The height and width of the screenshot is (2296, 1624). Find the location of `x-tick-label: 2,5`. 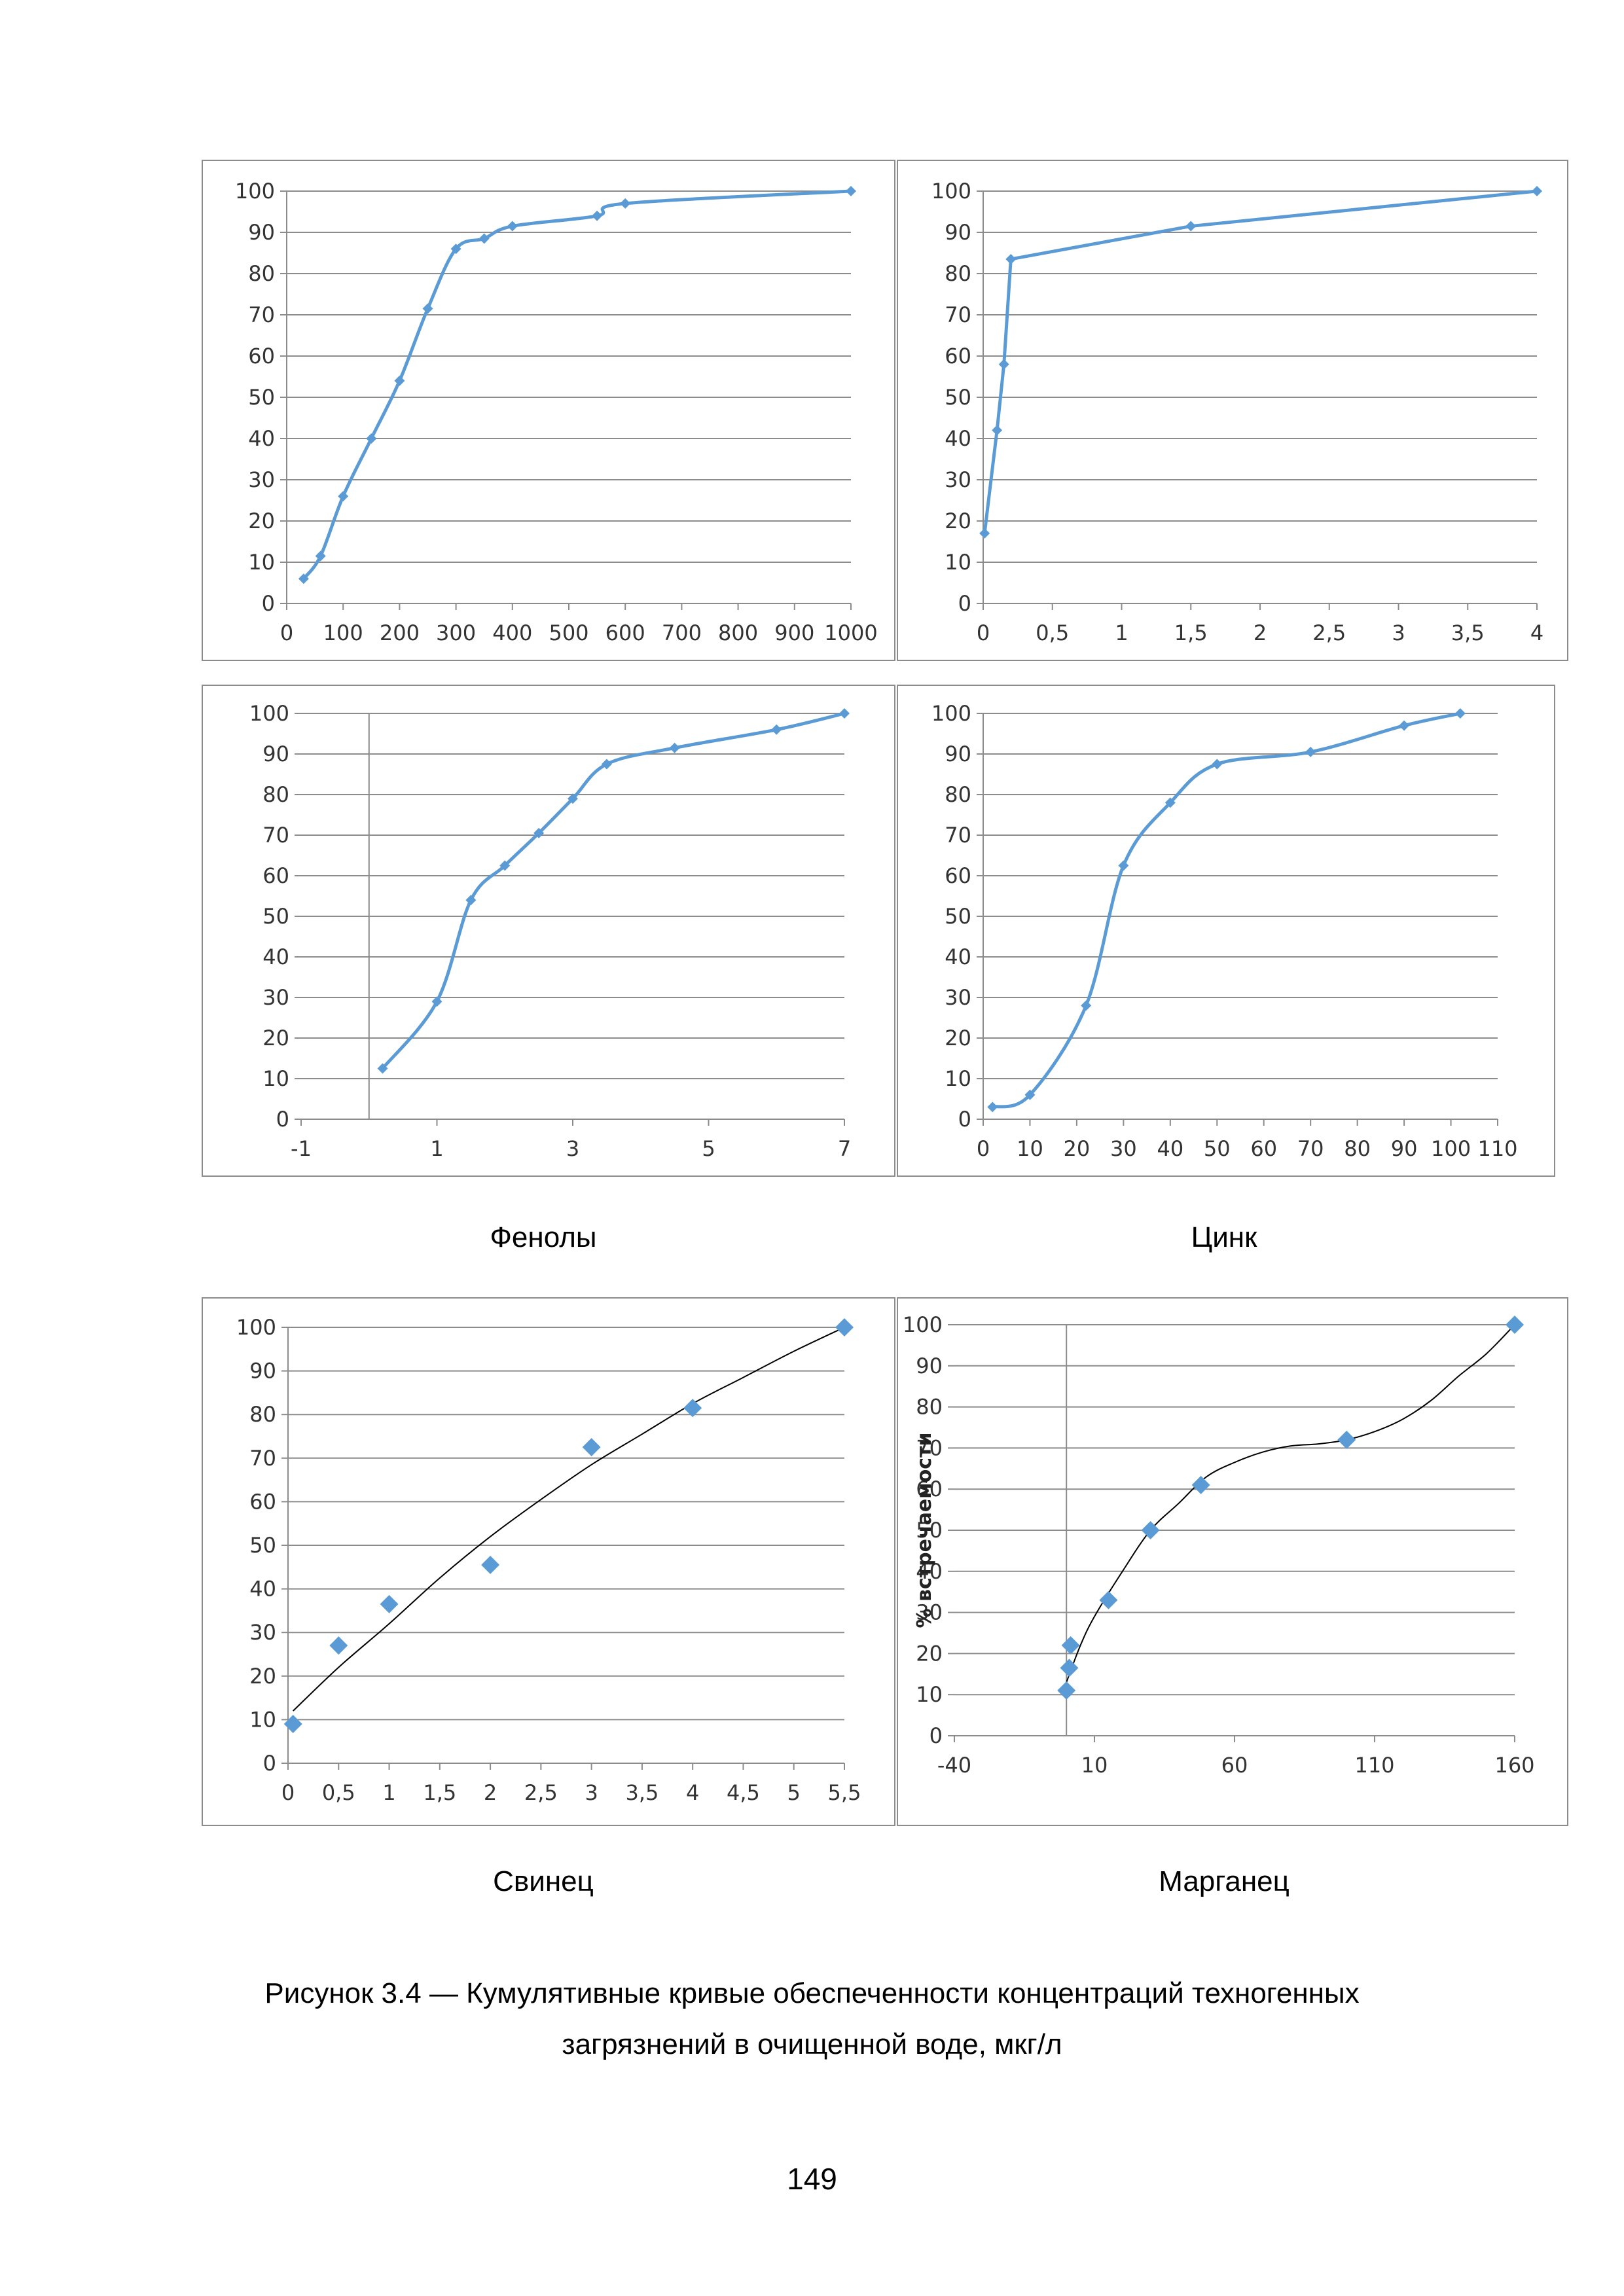

x-tick-label: 2,5 is located at coordinates (541, 1792).